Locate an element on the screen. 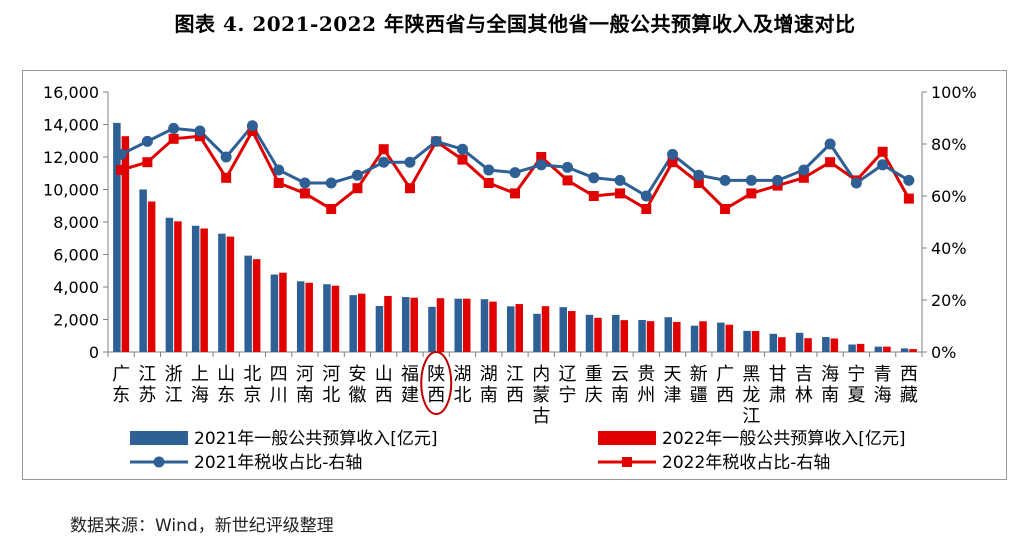 Image resolution: width=1030 pixels, height=554 pixels. category-label: 河南 is located at coordinates (305, 385).